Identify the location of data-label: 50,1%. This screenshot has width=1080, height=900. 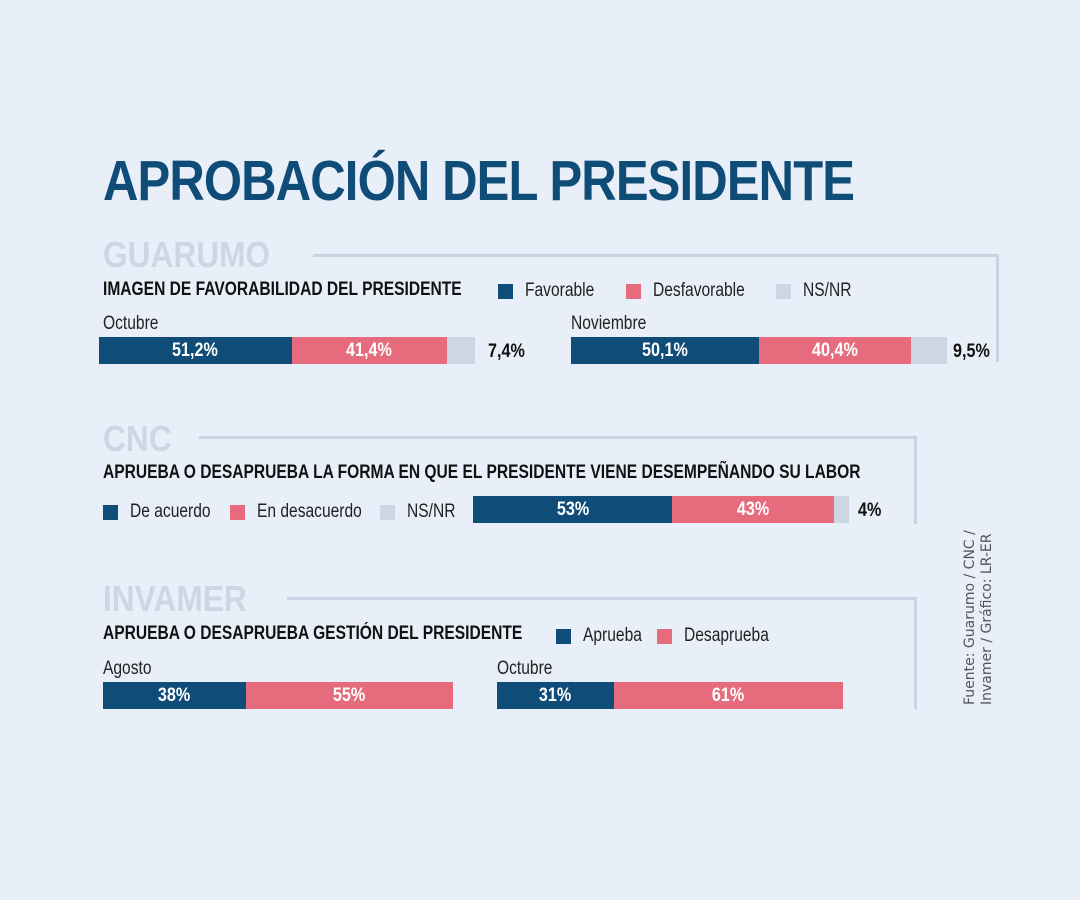
(665, 350).